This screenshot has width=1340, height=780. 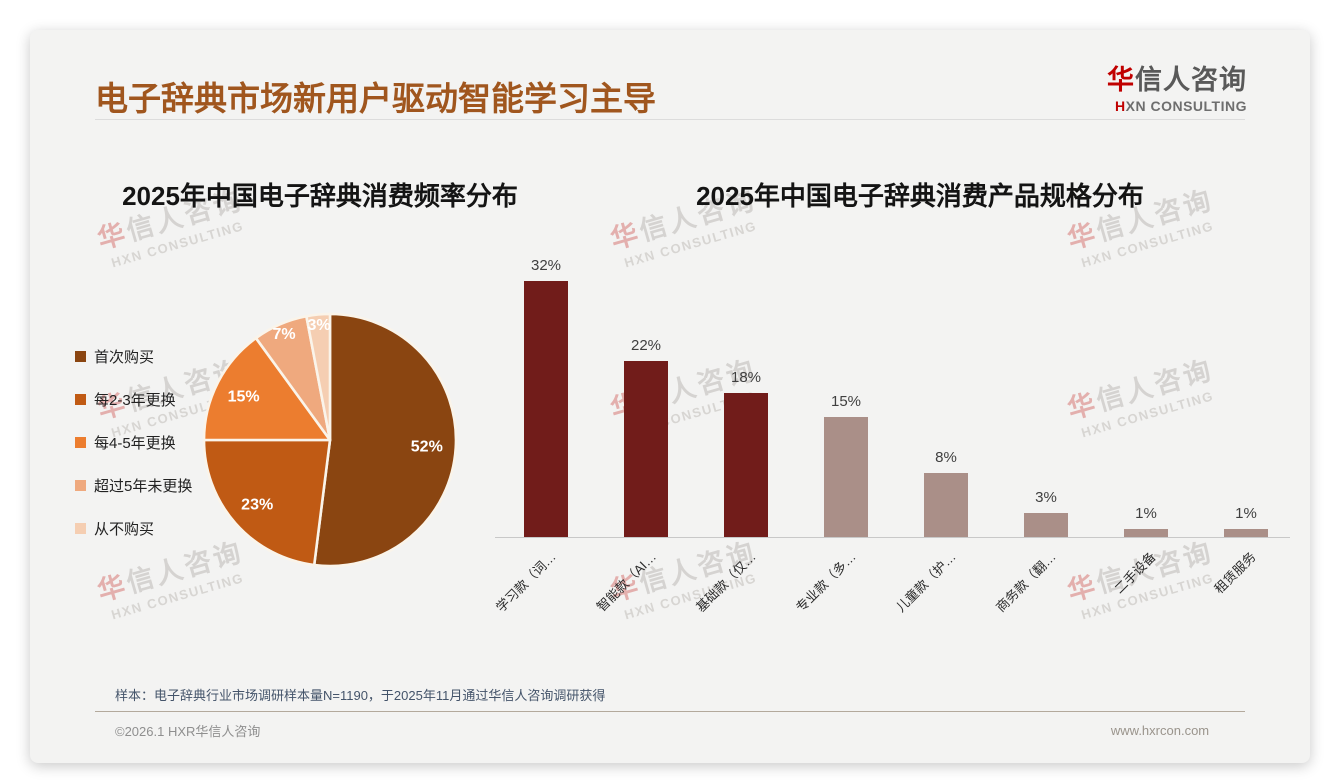 I want to click on page-title: 电子辞典市场新用户驱动智能学习主导, so click(x=375, y=98).